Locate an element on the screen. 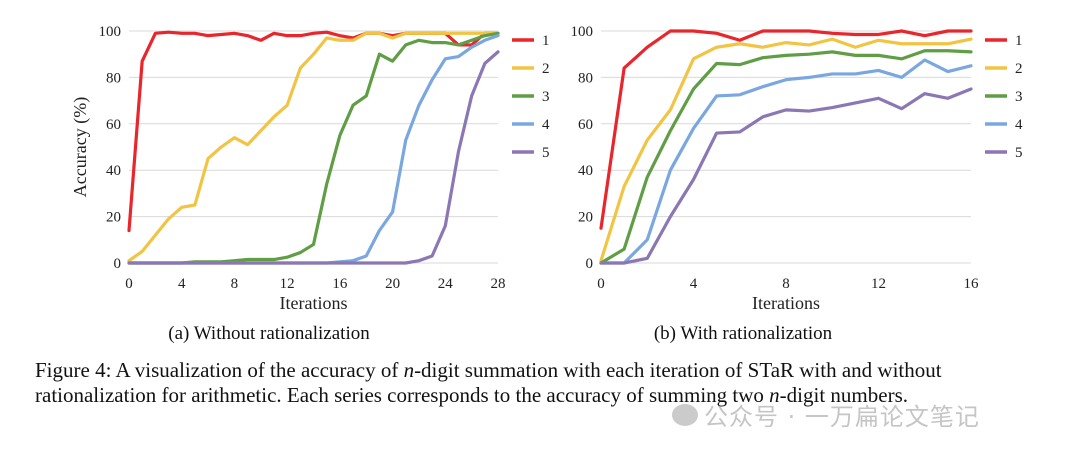 The height and width of the screenshot is (458, 1080). caption-suffix: -digit numbers. is located at coordinates (843, 395).